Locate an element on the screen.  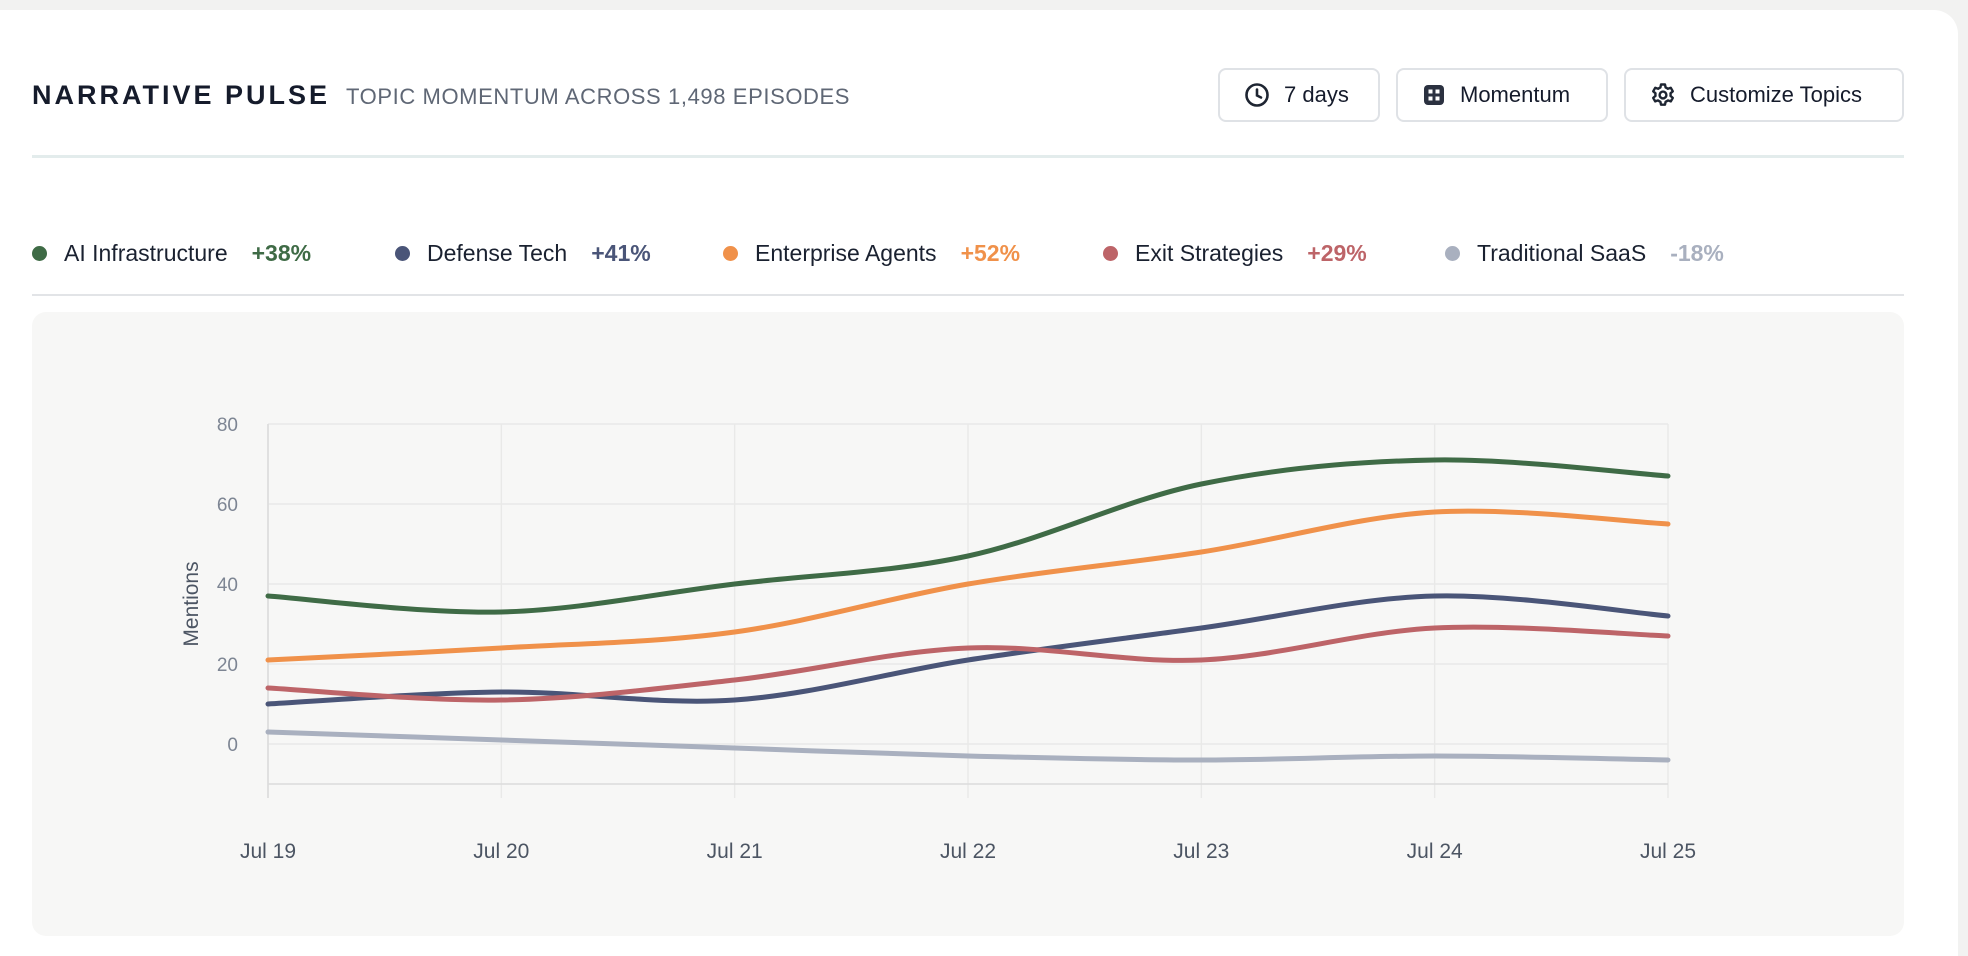
x-tick-label: Jul 20 is located at coordinates (501, 851).